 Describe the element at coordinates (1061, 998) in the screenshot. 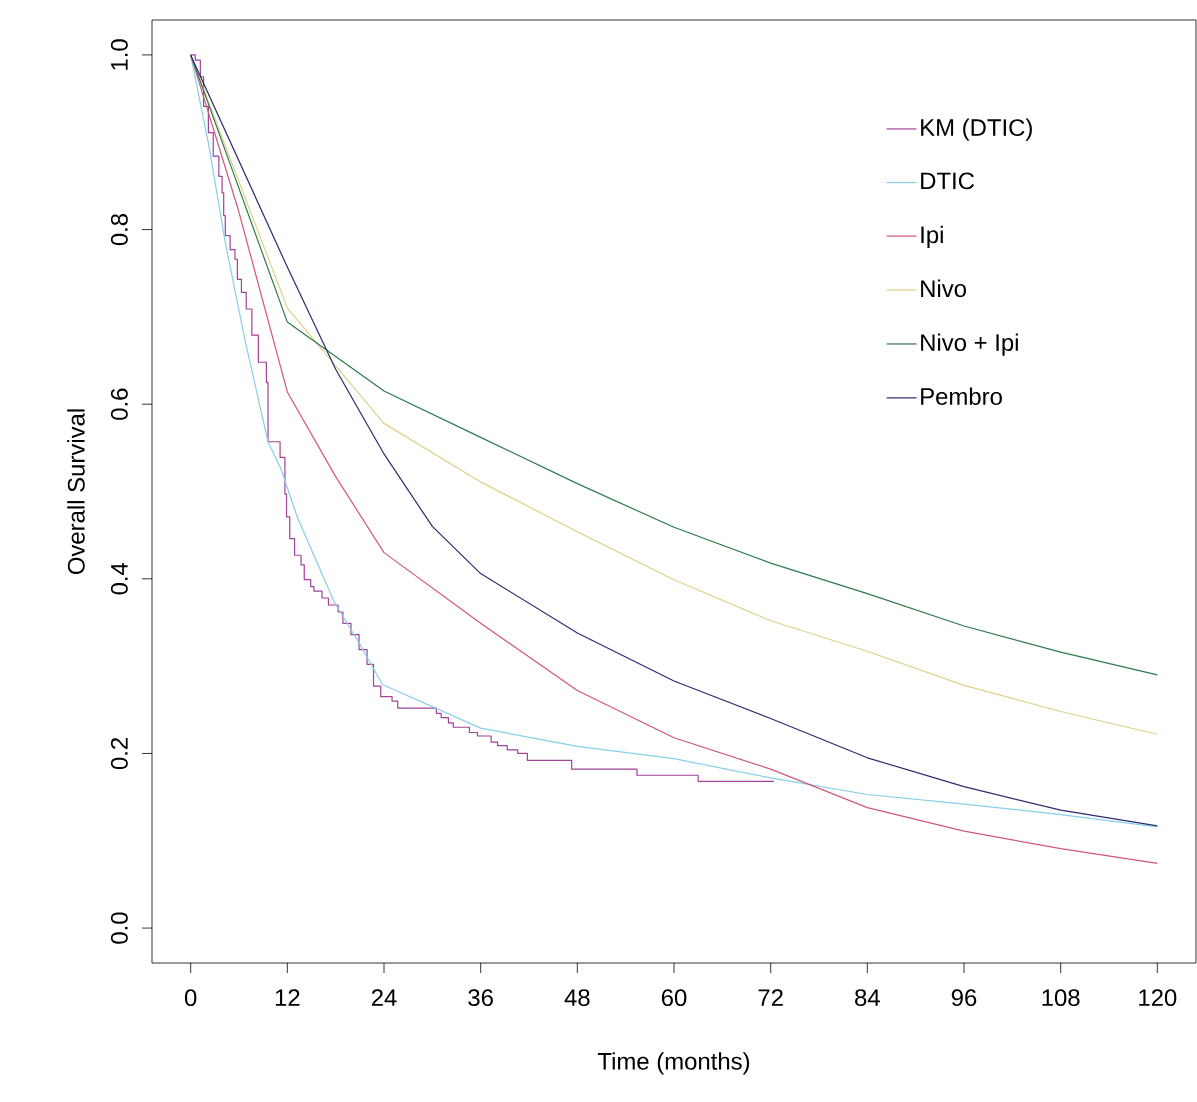

I see `x-tick-label: 108` at that location.